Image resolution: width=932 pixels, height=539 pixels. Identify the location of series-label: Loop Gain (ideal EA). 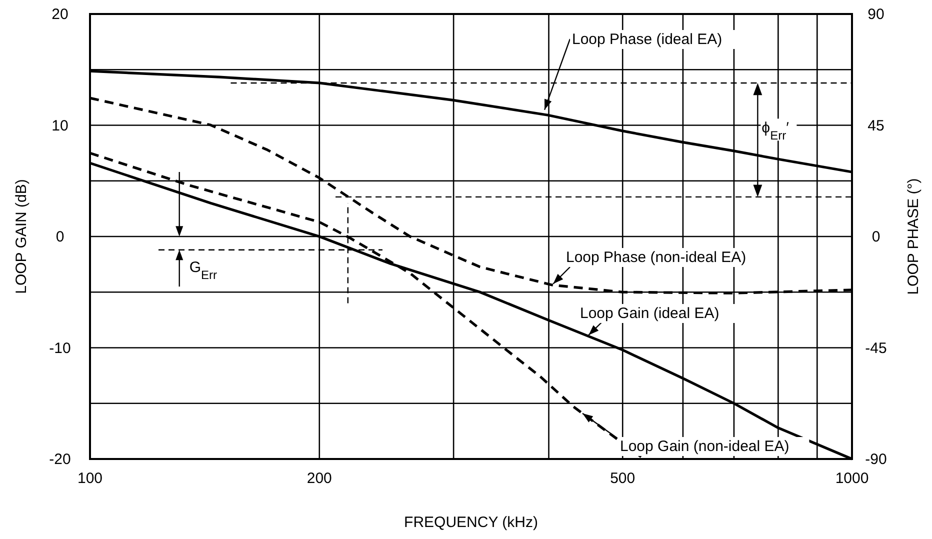
(650, 313).